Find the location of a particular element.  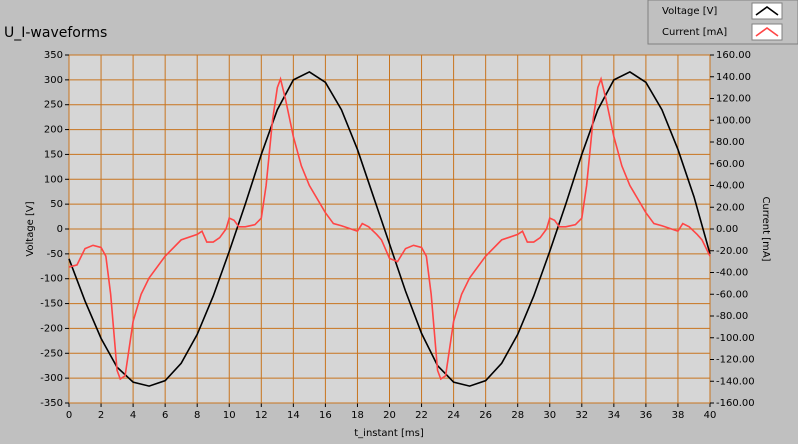

y-tick-label: 300 is located at coordinates (53, 80).